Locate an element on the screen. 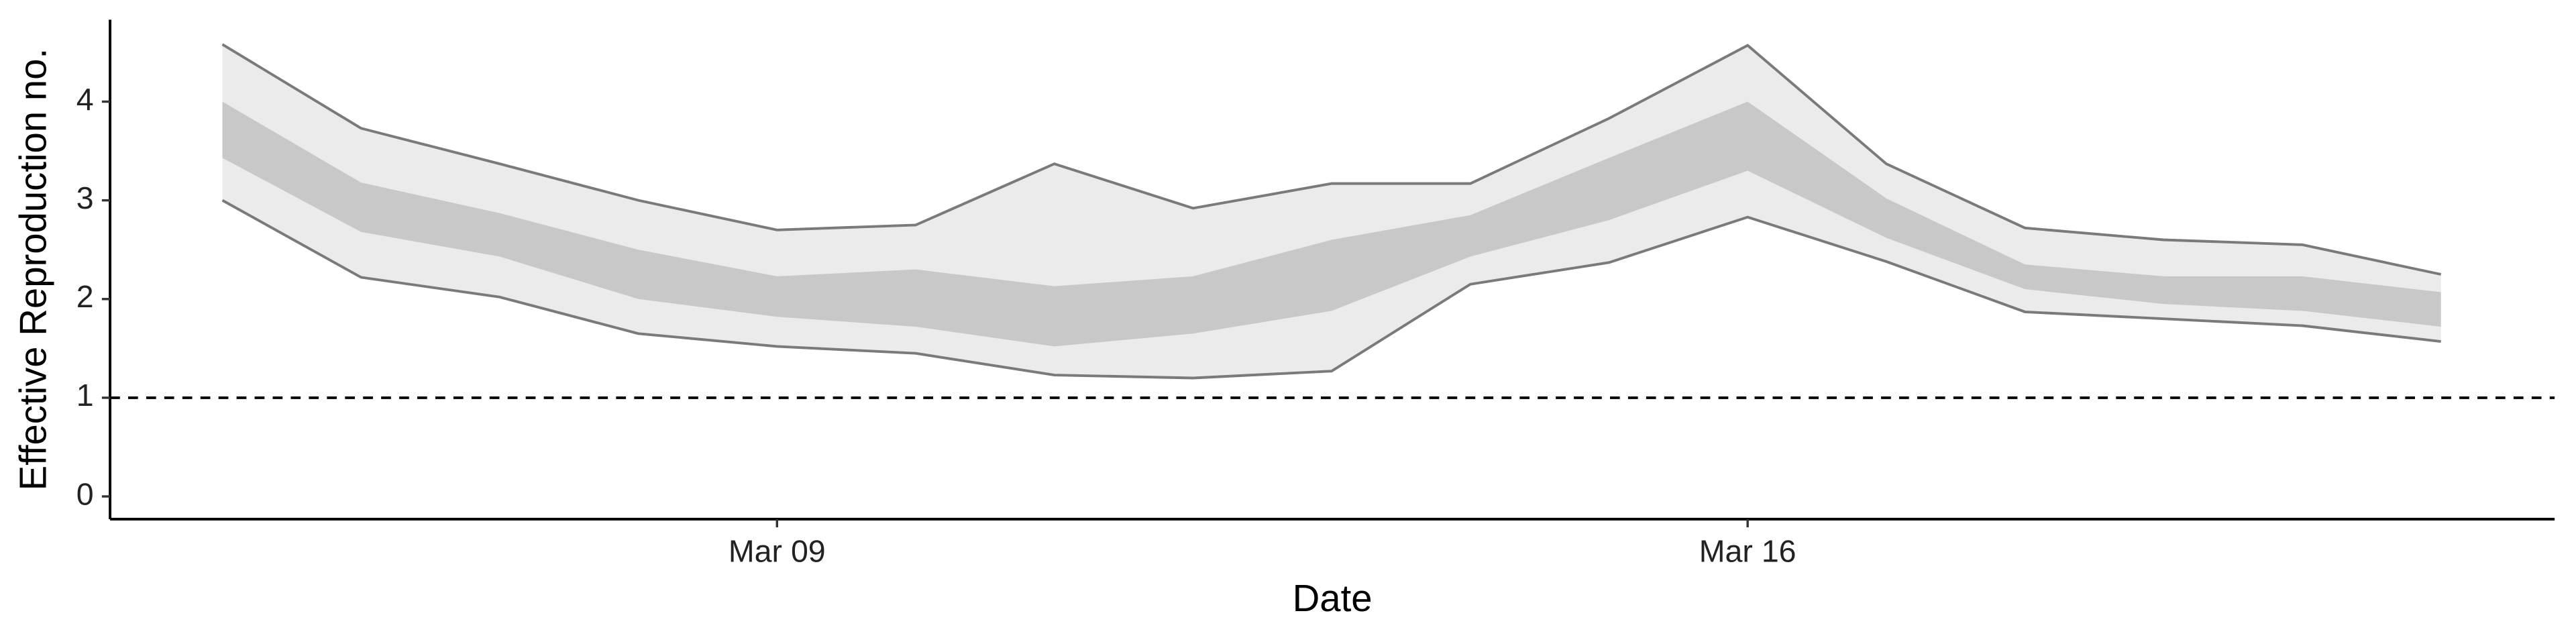 This screenshot has height=644, width=2576. y-tick-label: 2 is located at coordinates (85, 296).